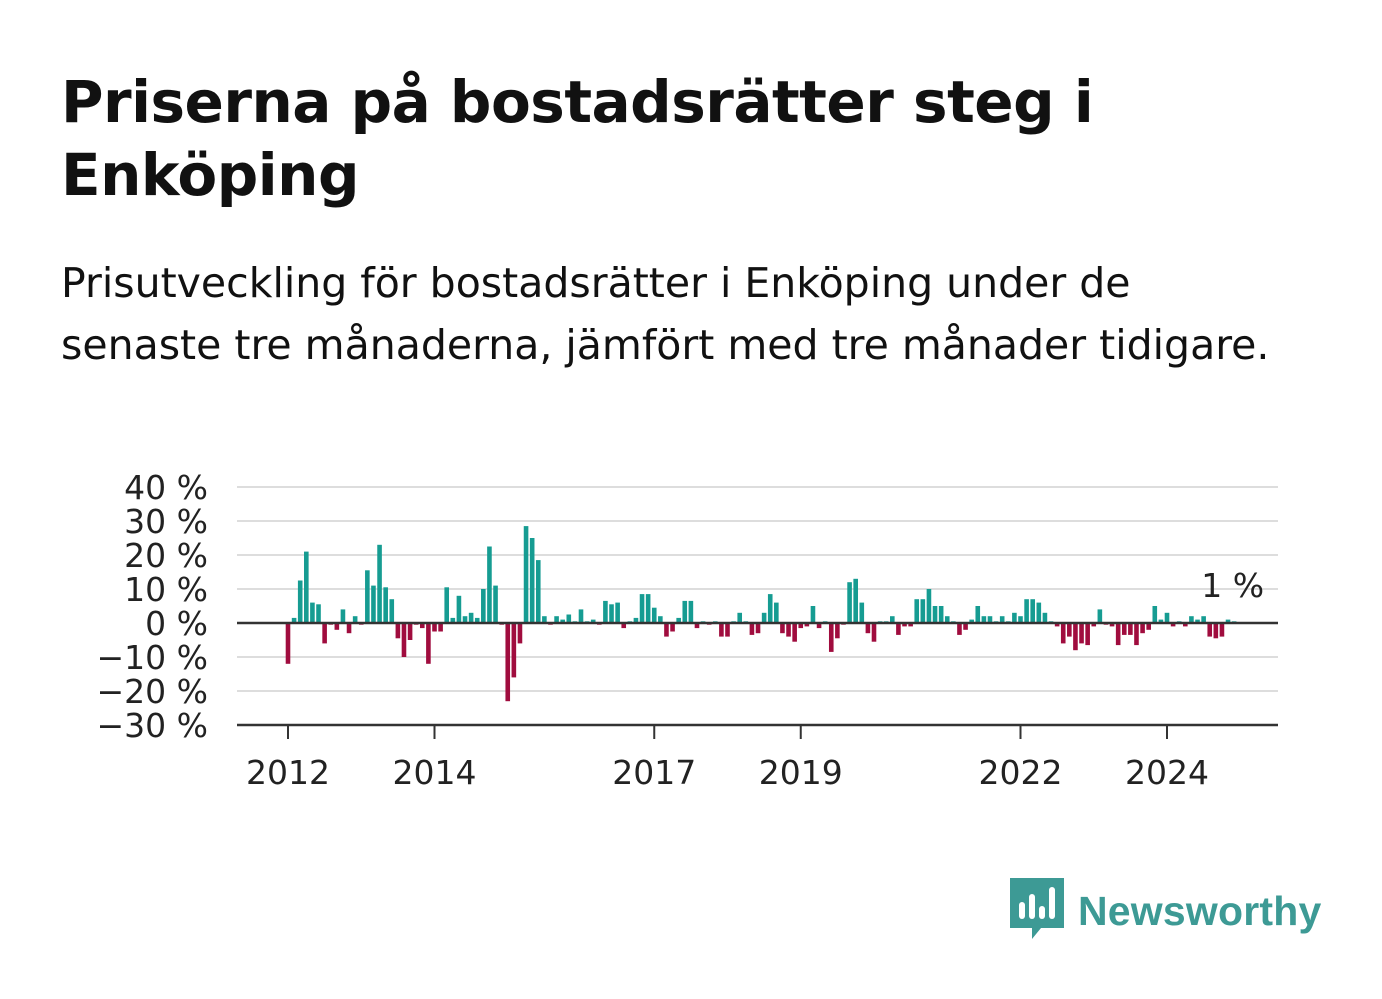 The width and height of the screenshot is (1382, 999). What do you see at coordinates (1232, 585) in the screenshot?
I see `end-value-label: 1 %` at bounding box center [1232, 585].